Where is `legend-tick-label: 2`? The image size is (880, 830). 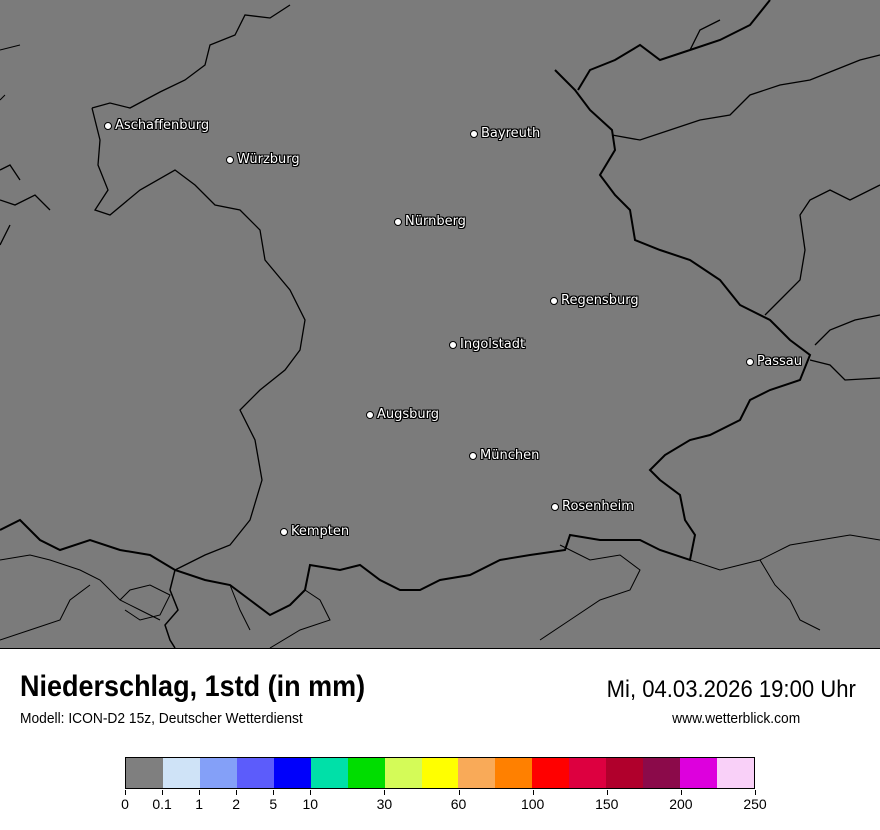 legend-tick-label: 2 is located at coordinates (236, 804).